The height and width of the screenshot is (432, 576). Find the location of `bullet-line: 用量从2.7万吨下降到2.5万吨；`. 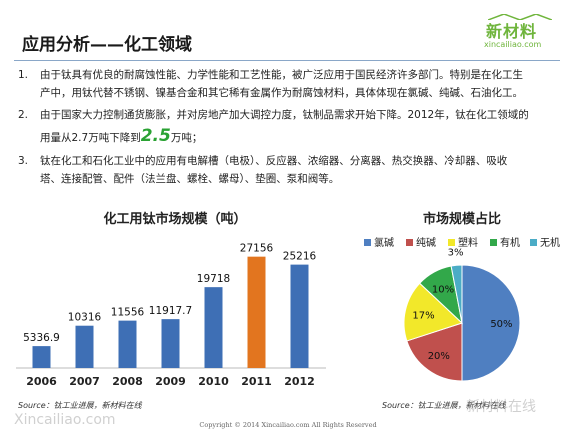

bullet-line: 用量从2.7万吨下降到2.5万吨； is located at coordinates (299, 137).